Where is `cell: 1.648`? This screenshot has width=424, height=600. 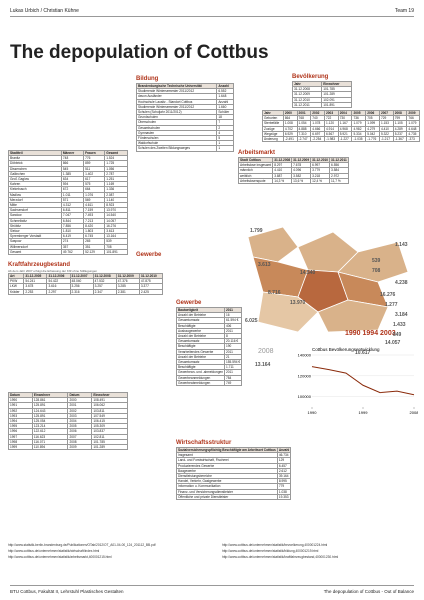 cell: 1.648 is located at coordinates (225, 96).